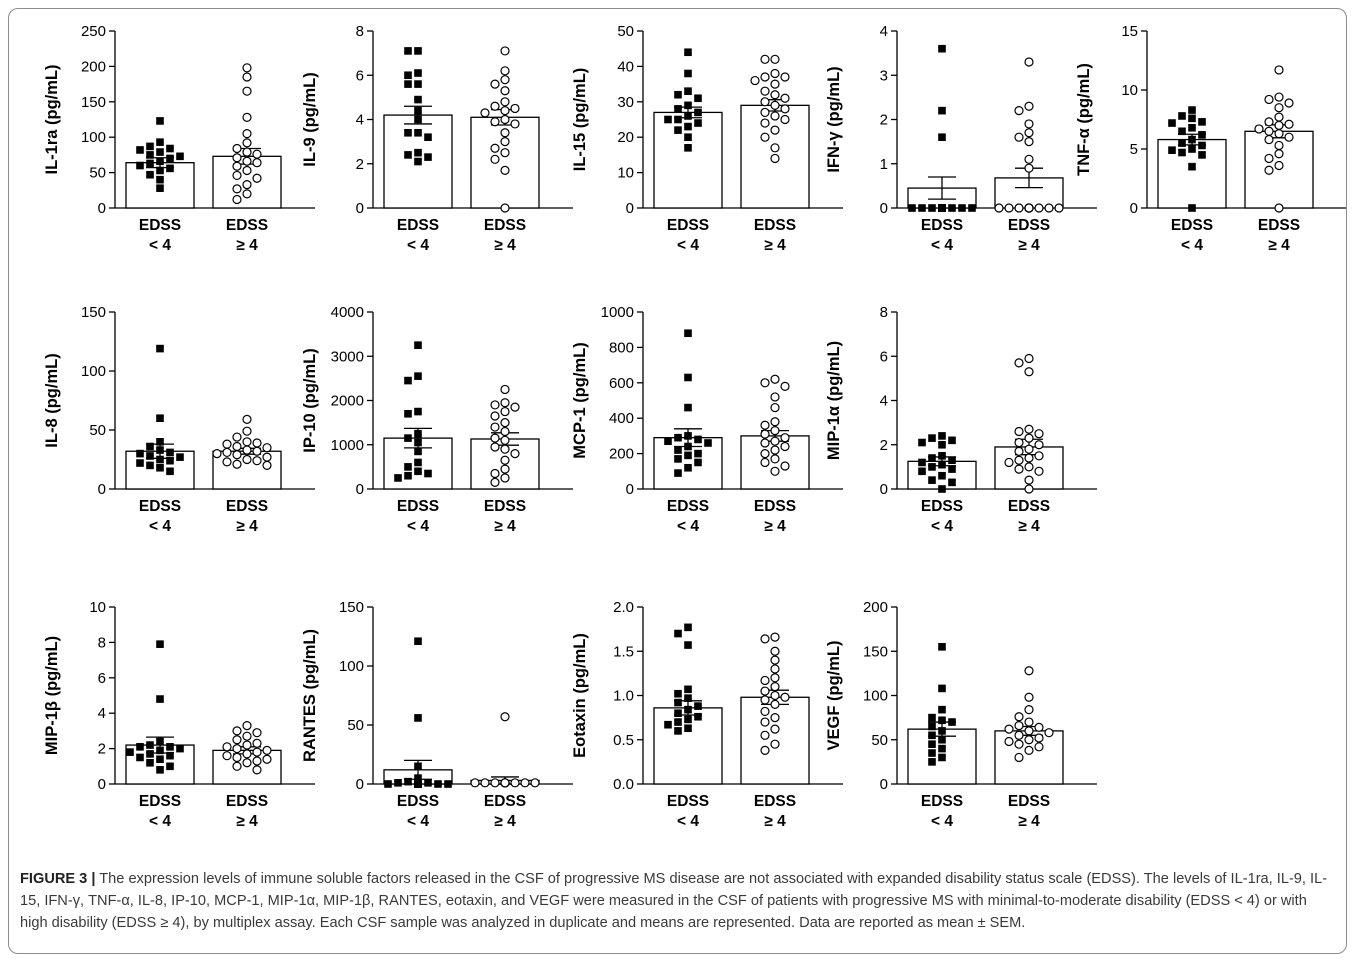  Describe the element at coordinates (884, 75) in the screenshot. I see `y-tick-label: 3` at that location.